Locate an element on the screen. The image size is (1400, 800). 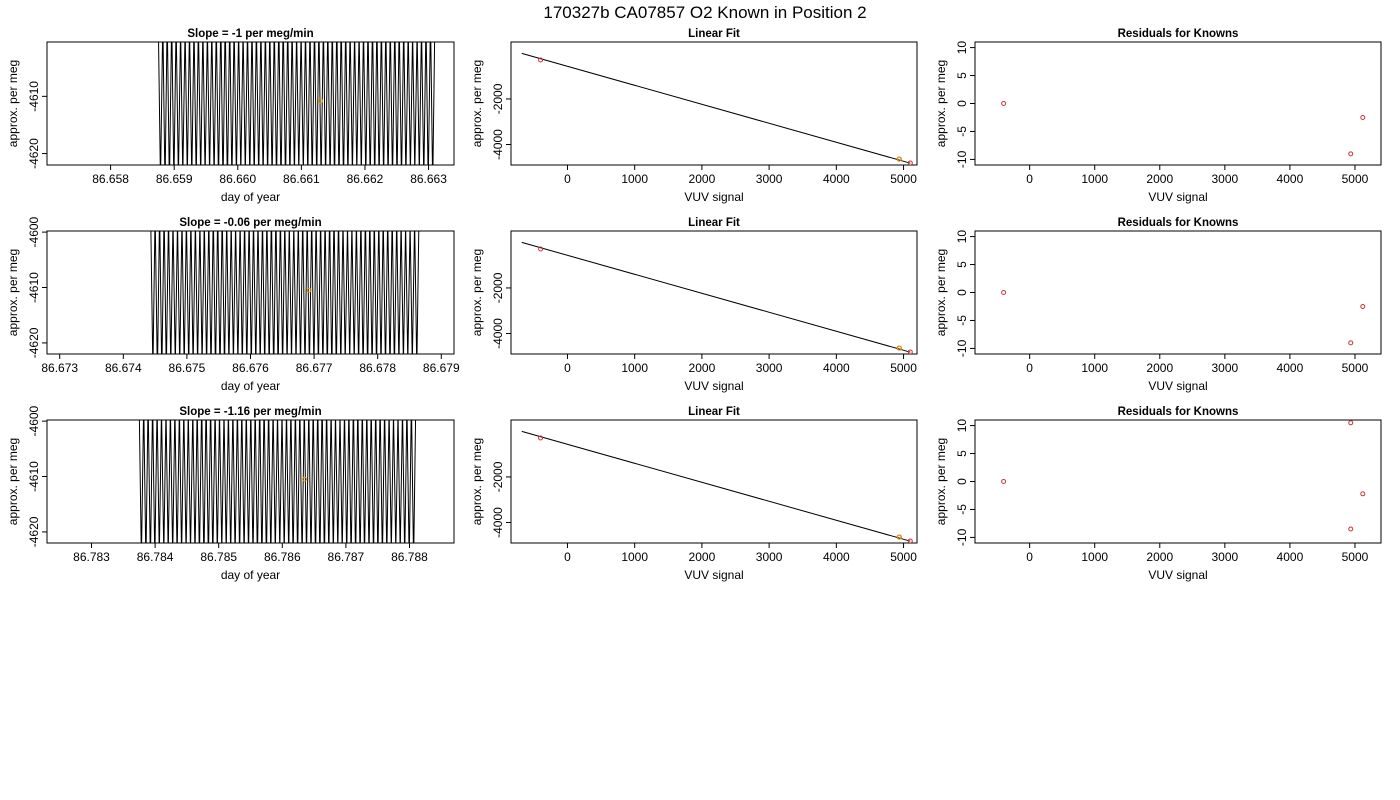
x-tick-label: 86.662 is located at coordinates (365, 179).